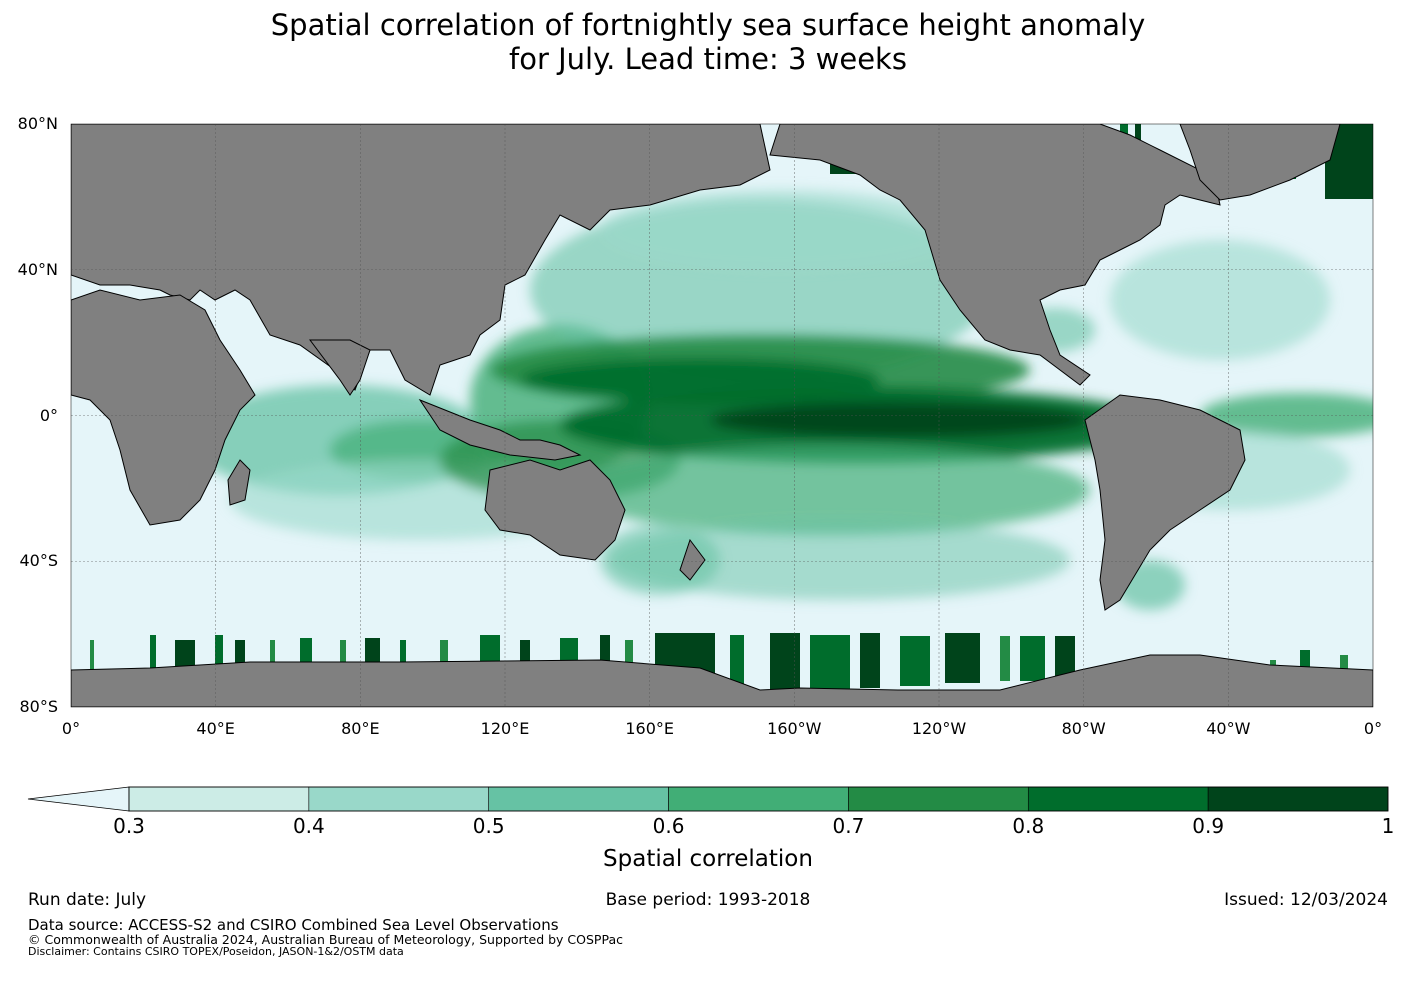 The height and width of the screenshot is (990, 1416). Describe the element at coordinates (1228, 728) in the screenshot. I see `lon-tick-label: 40°W` at that location.